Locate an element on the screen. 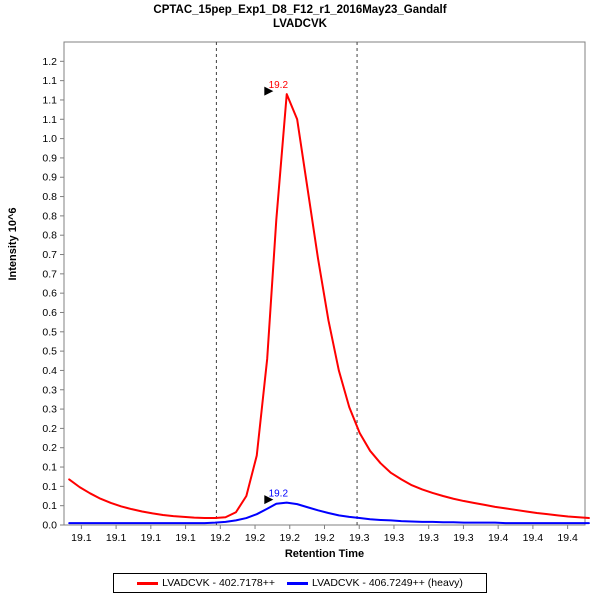 This screenshot has width=600, height=600. y-axis-tick-label: 1.2 is located at coordinates (49, 62).